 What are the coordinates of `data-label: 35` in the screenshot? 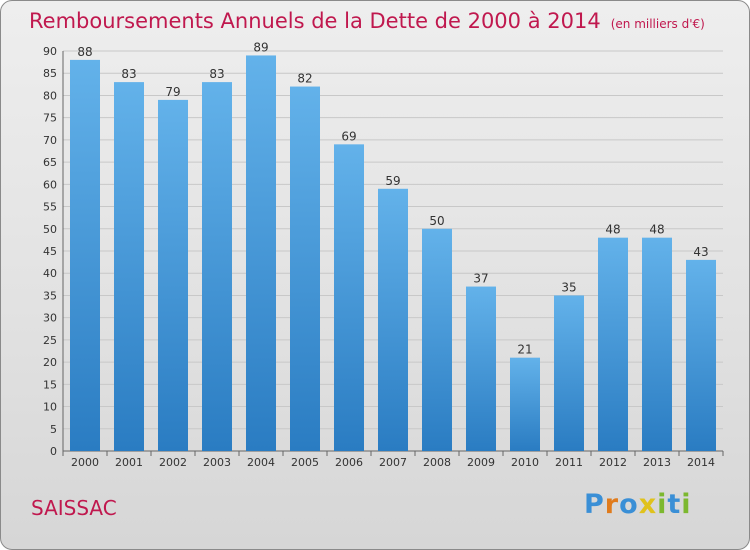 It's located at (568, 287).